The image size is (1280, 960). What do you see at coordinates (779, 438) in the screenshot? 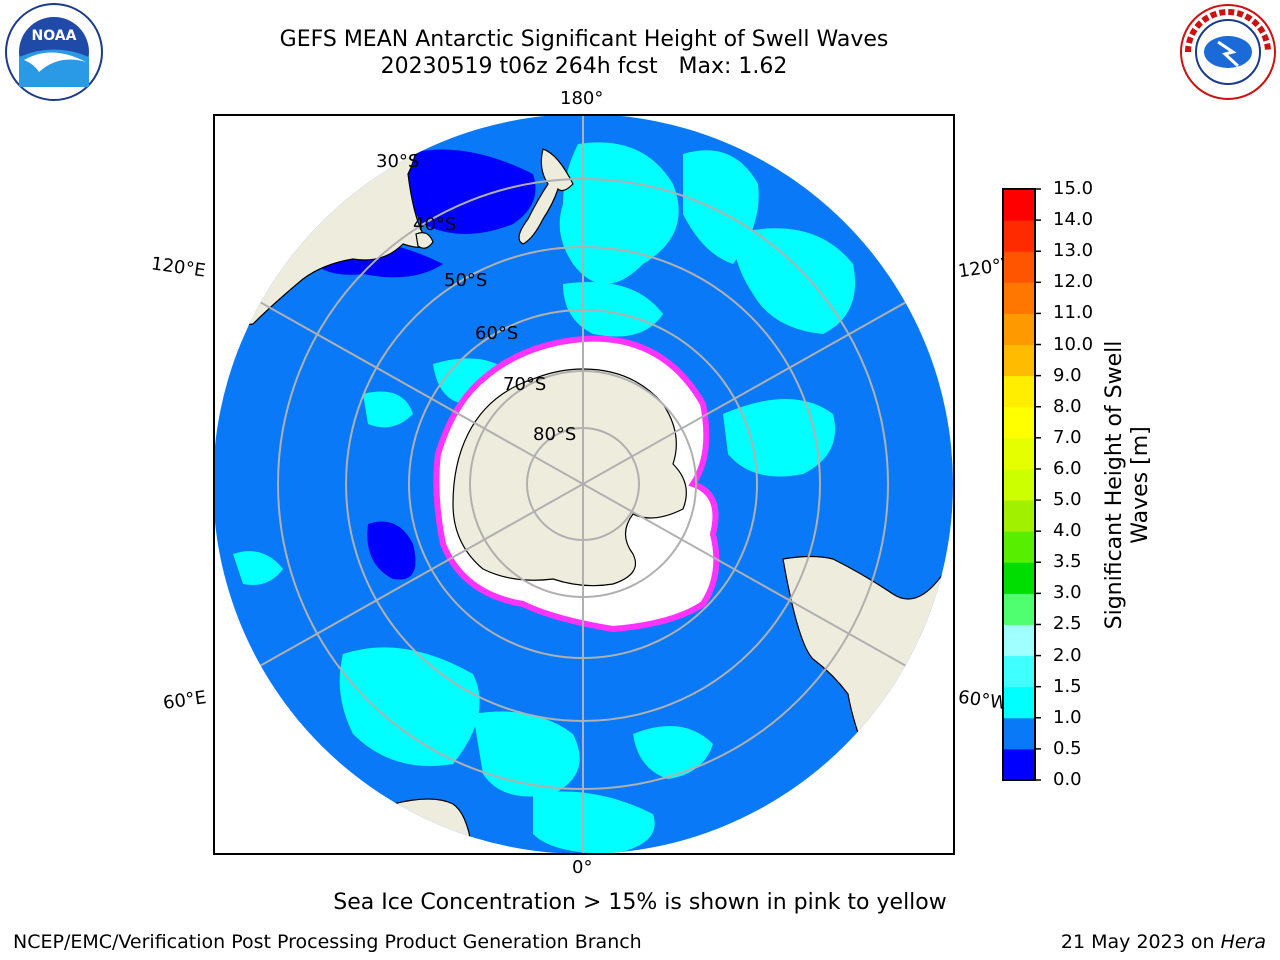
I see `swell-area-drake` at bounding box center [779, 438].